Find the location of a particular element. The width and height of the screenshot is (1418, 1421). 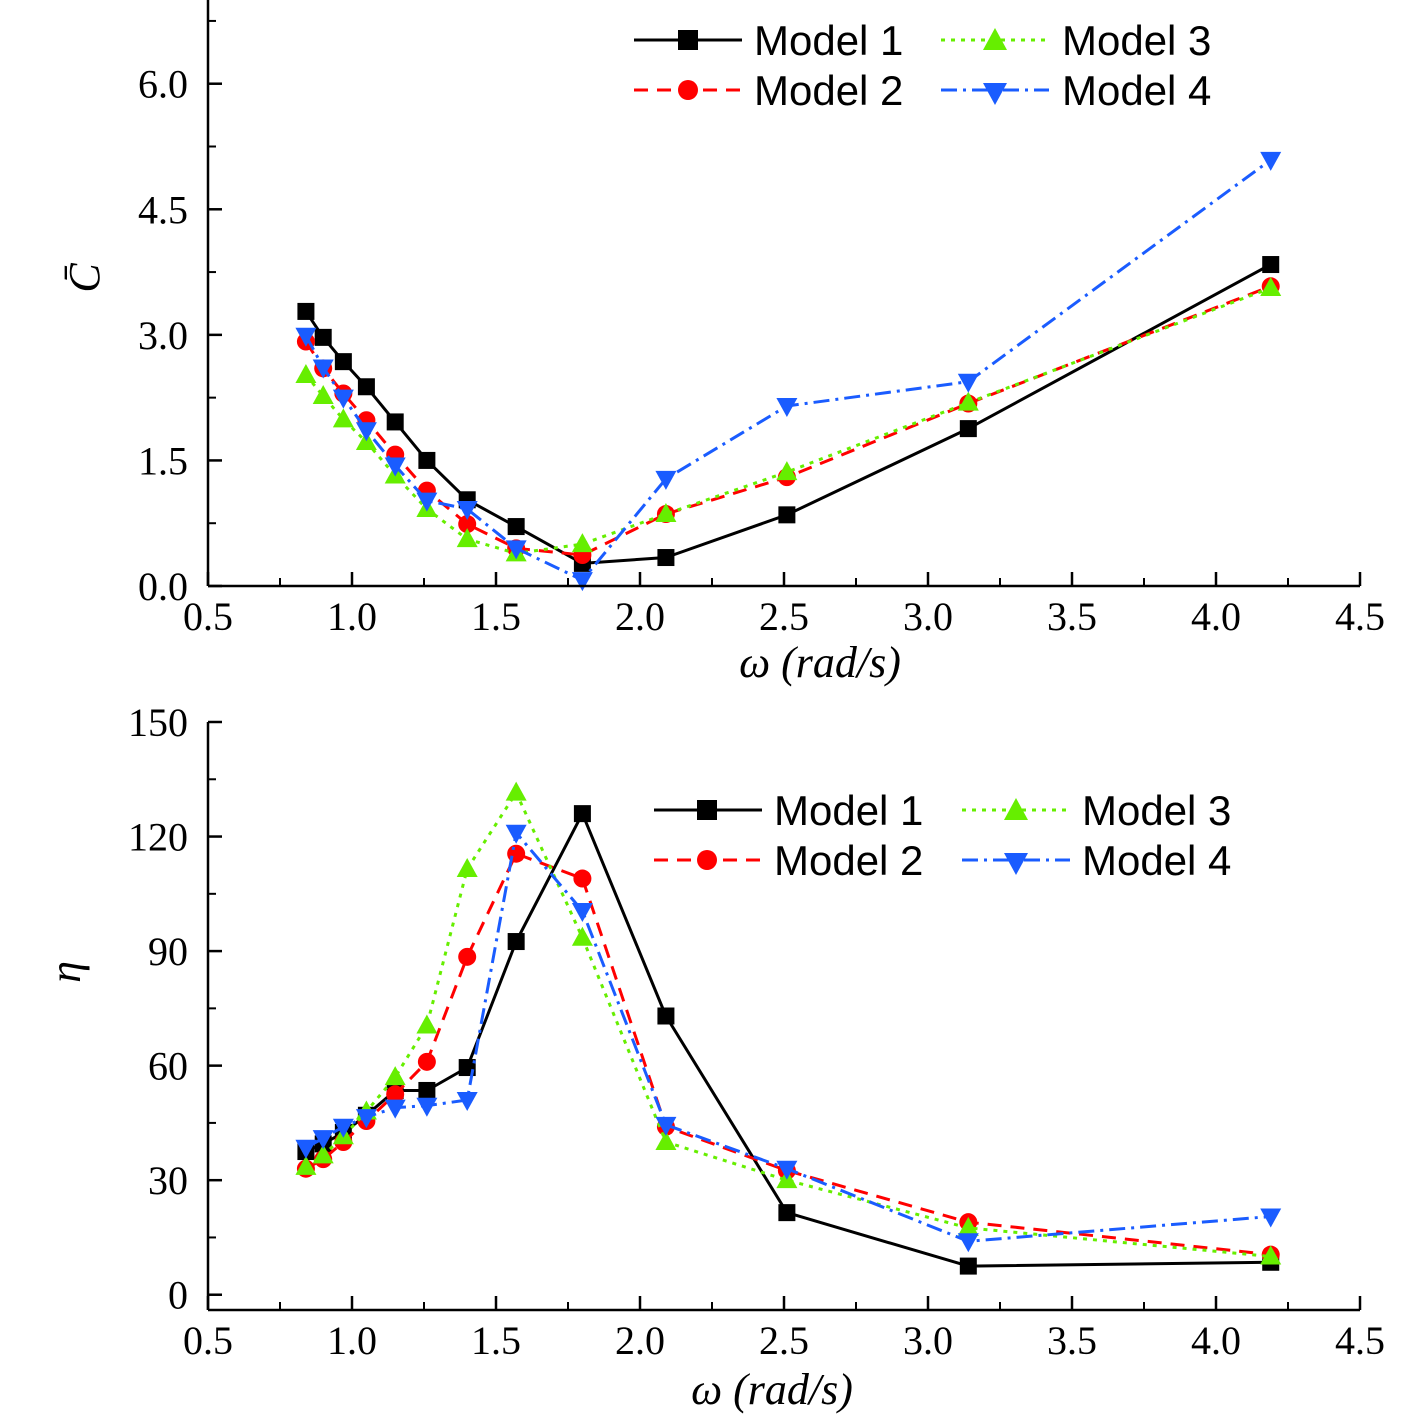

y-axis-title-eta: η is located at coordinates (65, 972).